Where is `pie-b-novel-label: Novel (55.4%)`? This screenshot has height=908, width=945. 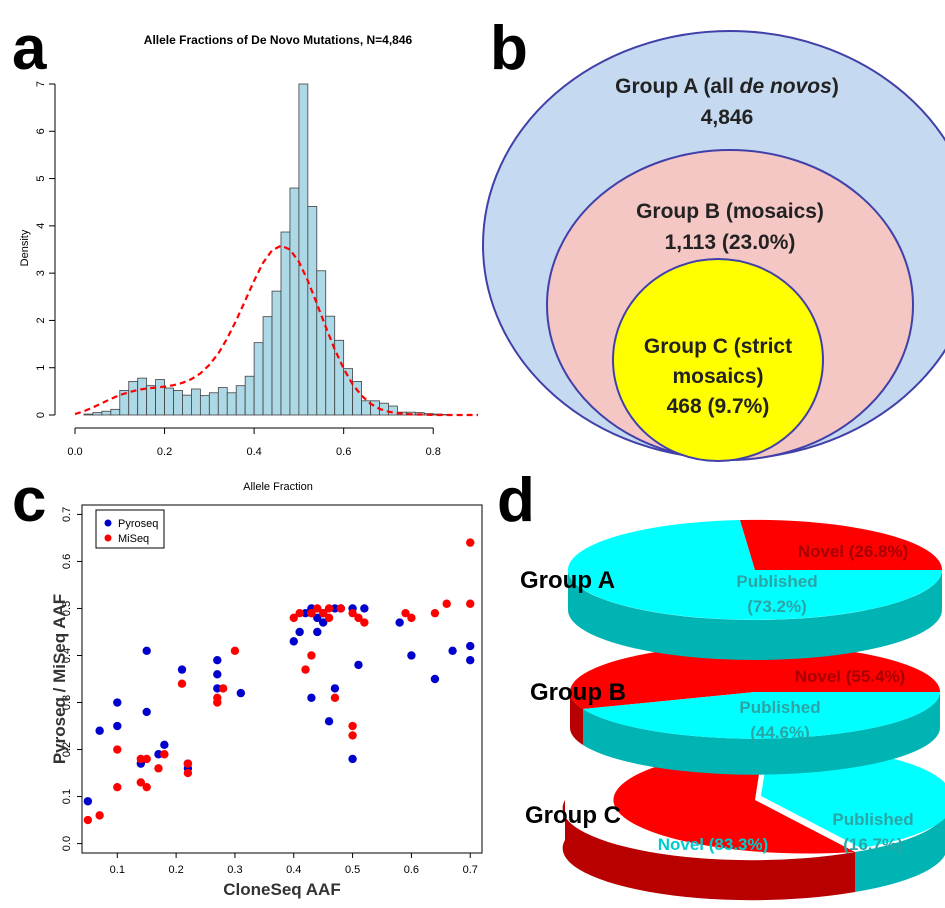 pie-b-novel-label: Novel (55.4%) is located at coordinates (850, 676).